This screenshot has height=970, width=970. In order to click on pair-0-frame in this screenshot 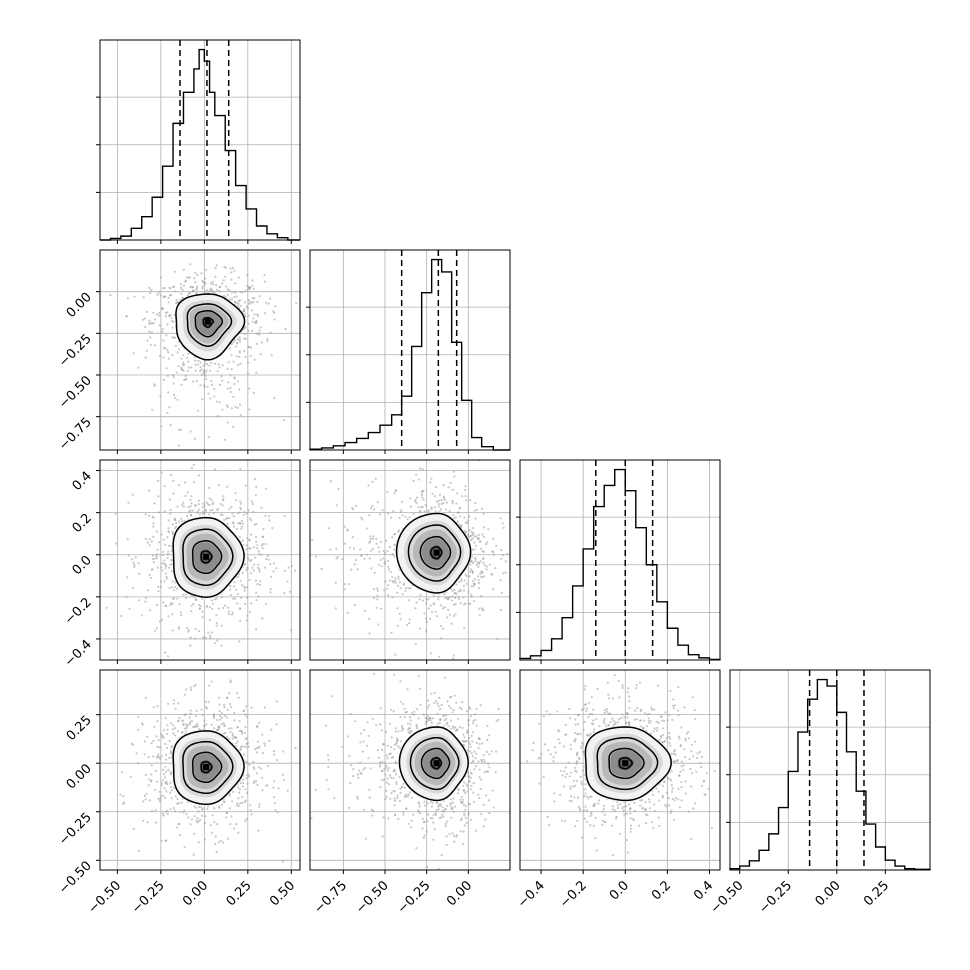, I will do `click(200, 350)`.